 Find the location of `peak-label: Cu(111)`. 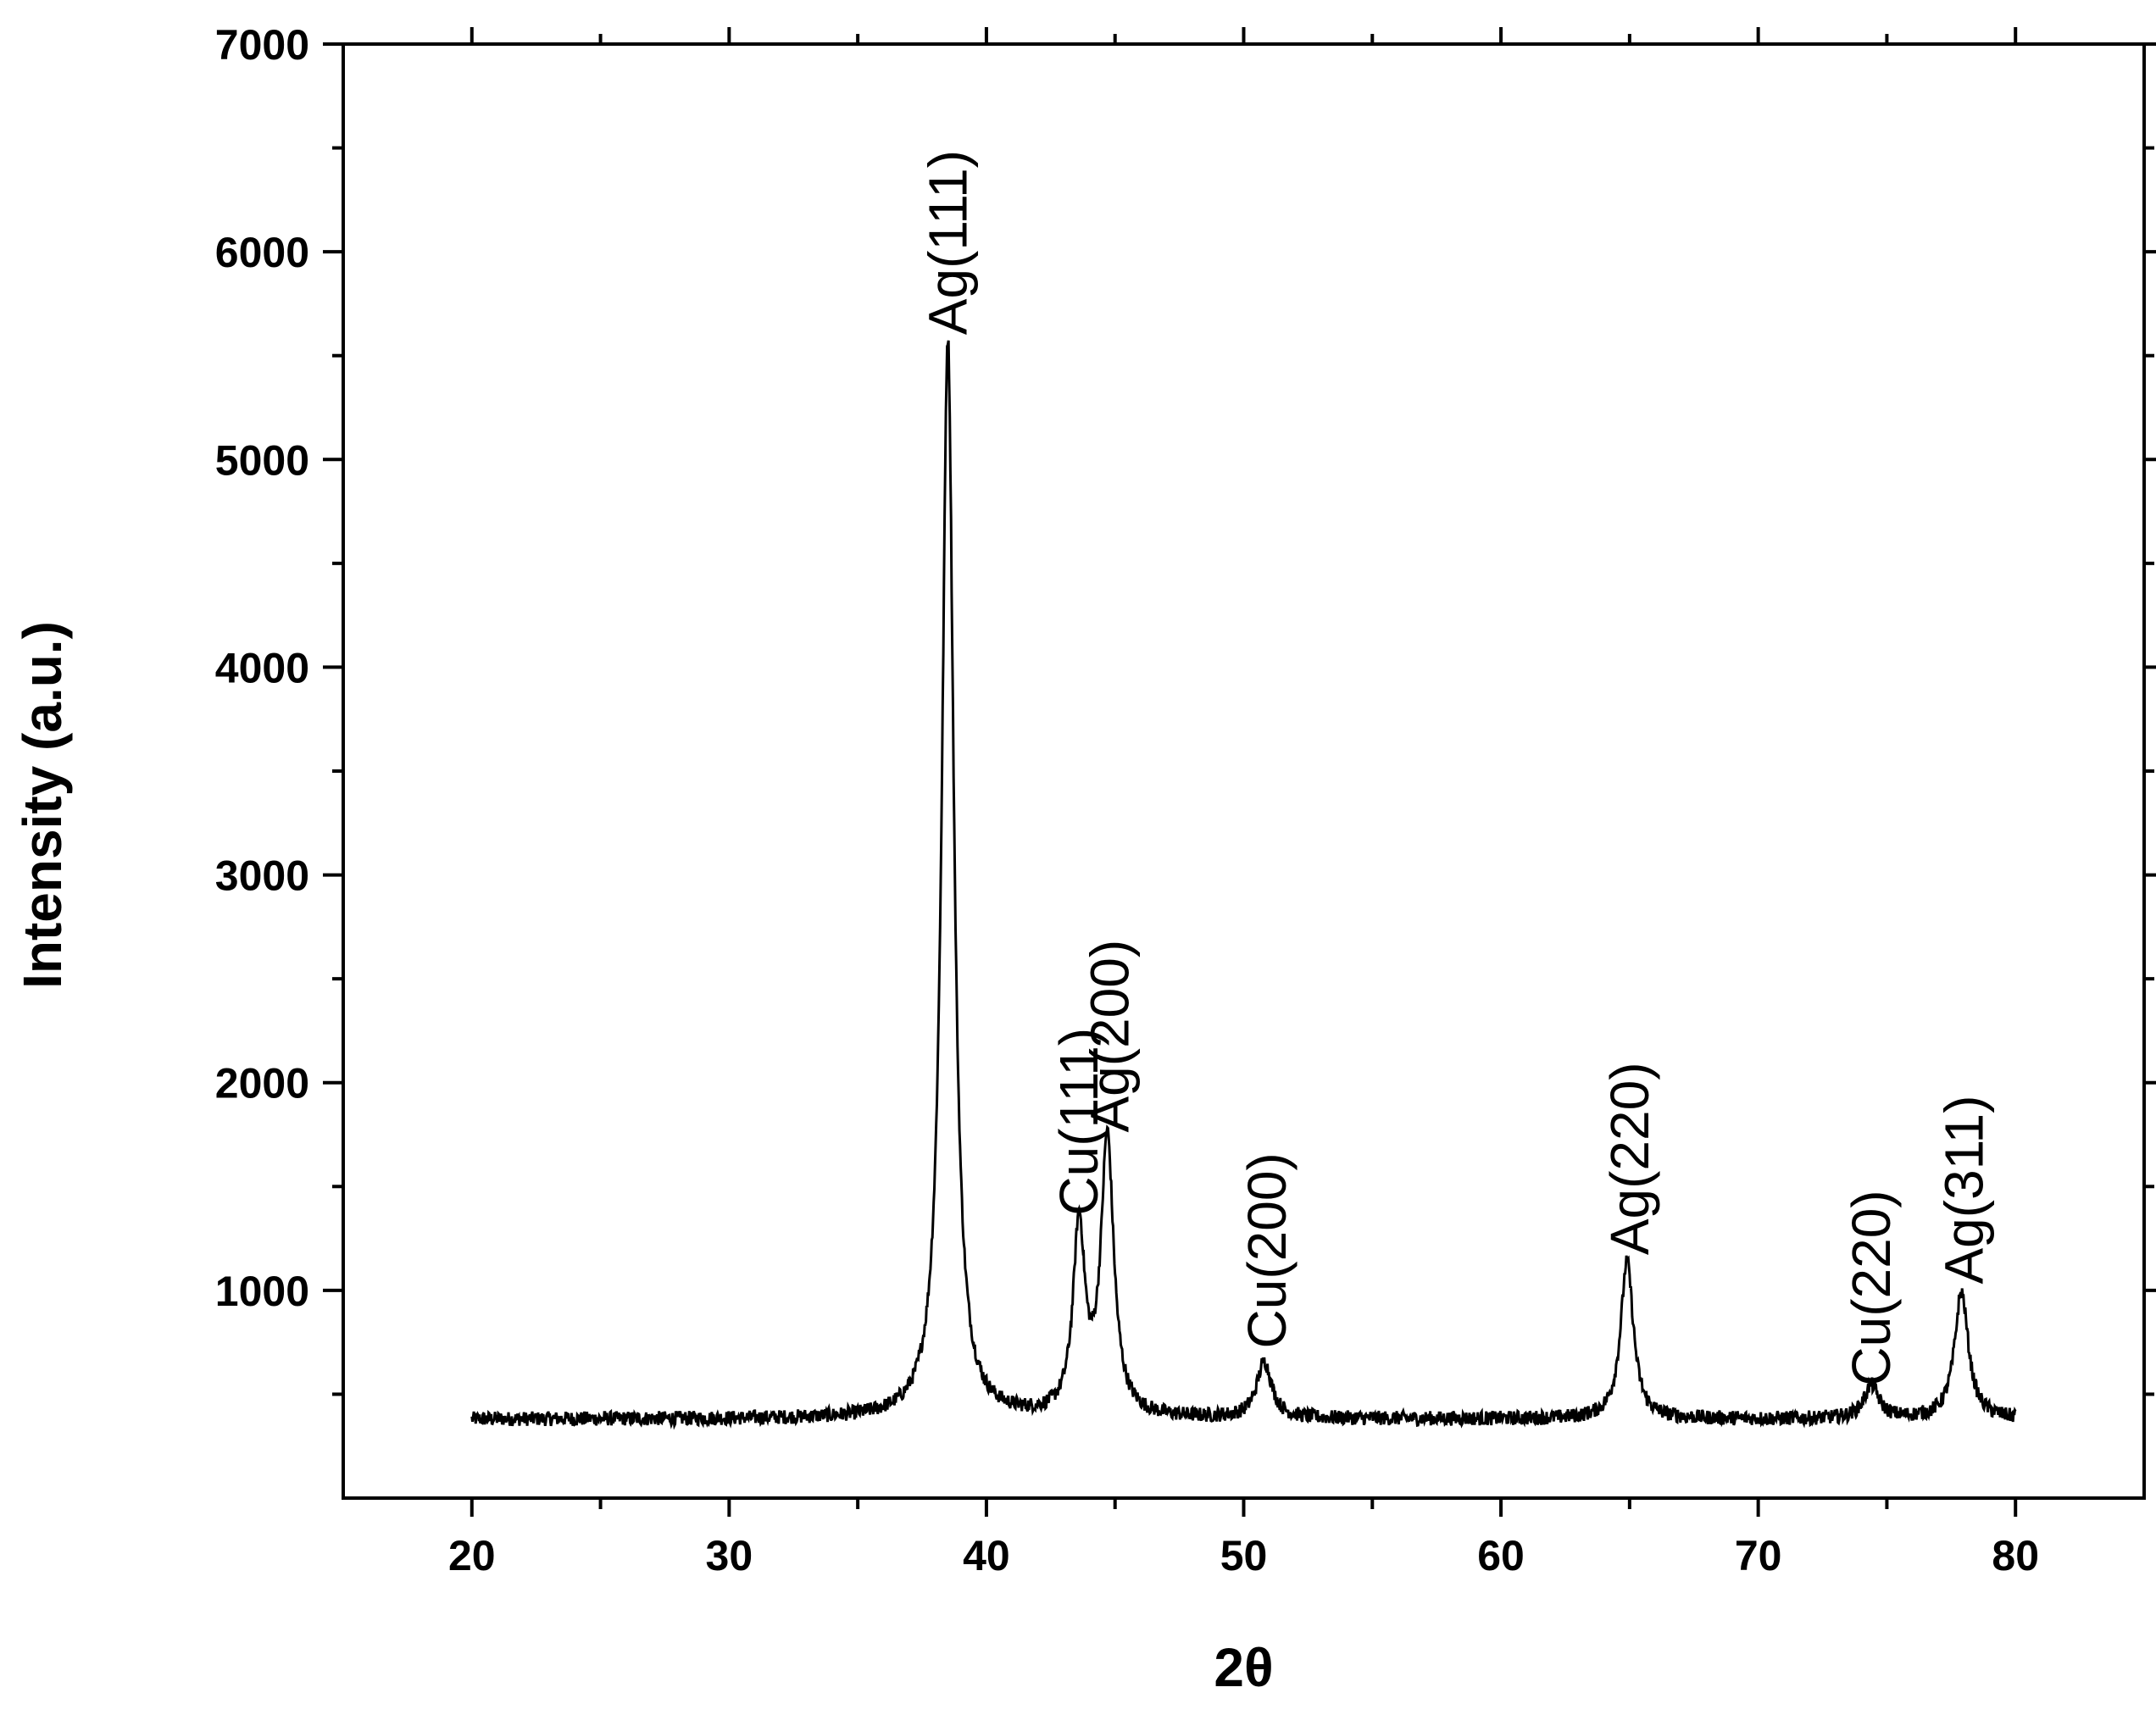

peak-label: Cu(111) is located at coordinates (1078, 1122).